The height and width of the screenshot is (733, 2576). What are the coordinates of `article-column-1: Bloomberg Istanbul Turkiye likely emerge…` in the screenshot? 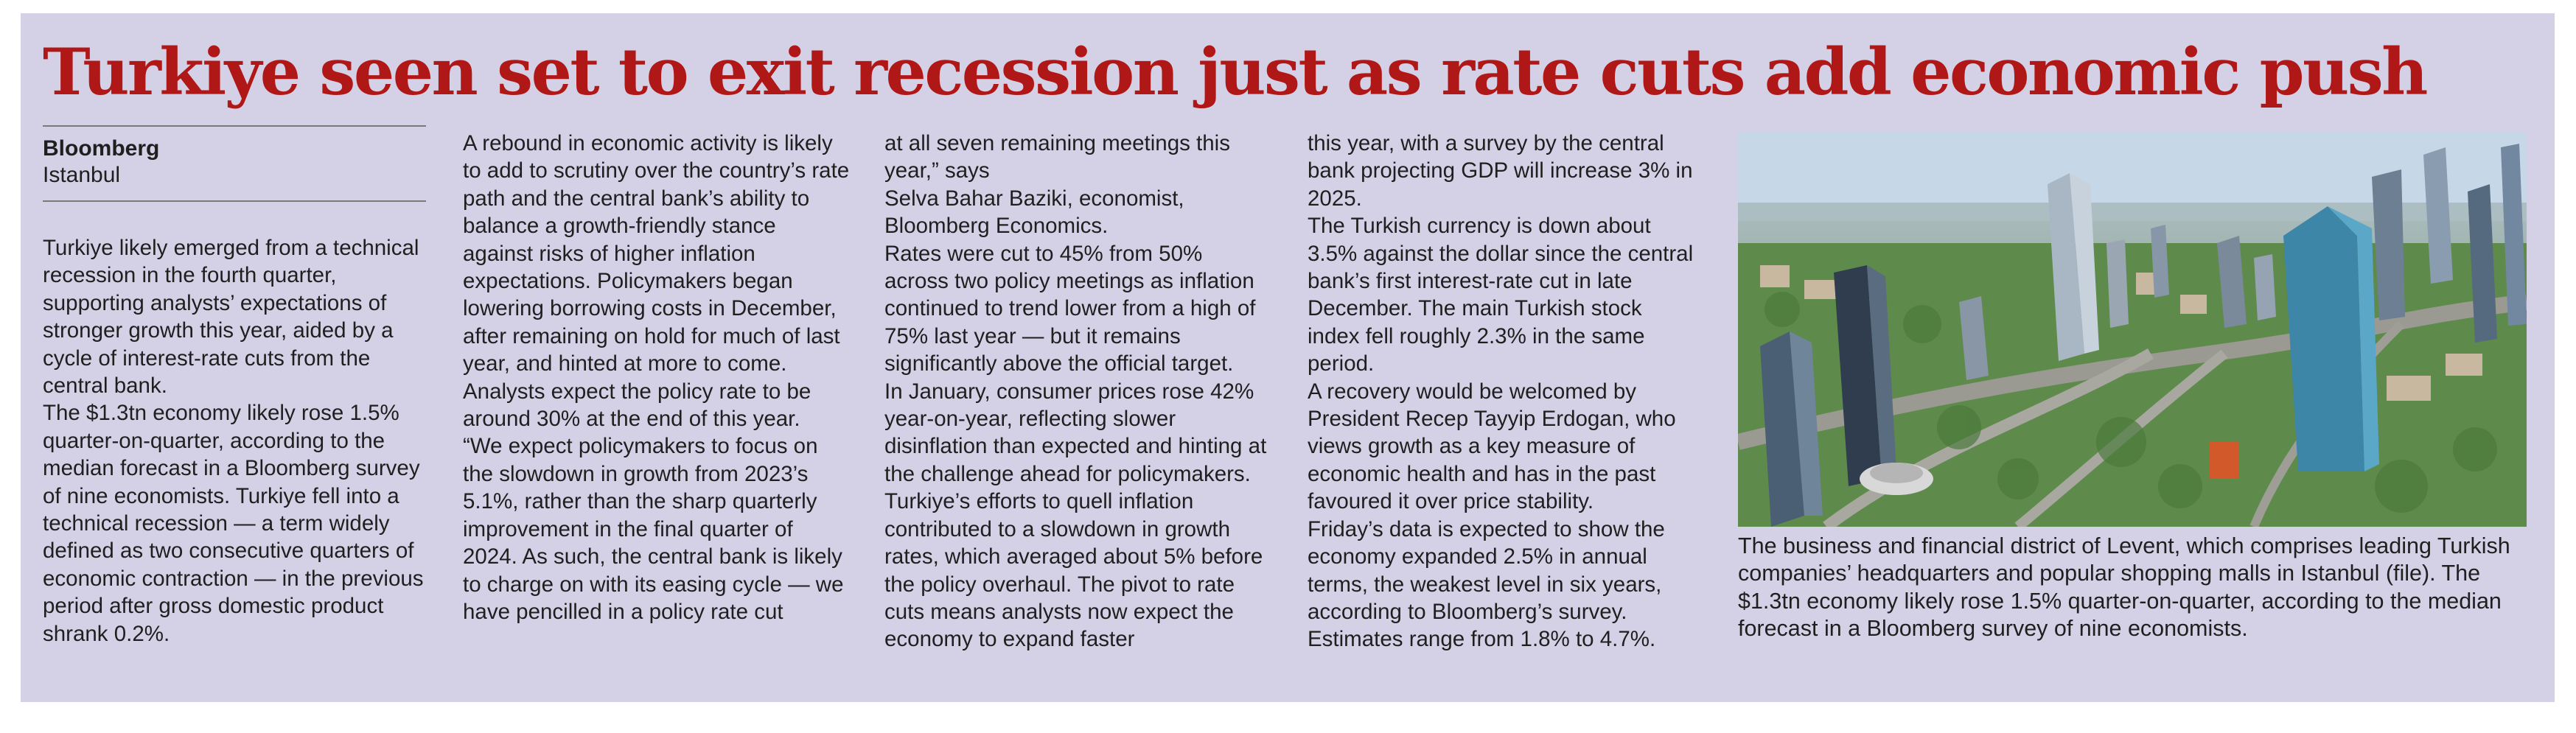 It's located at (234, 387).